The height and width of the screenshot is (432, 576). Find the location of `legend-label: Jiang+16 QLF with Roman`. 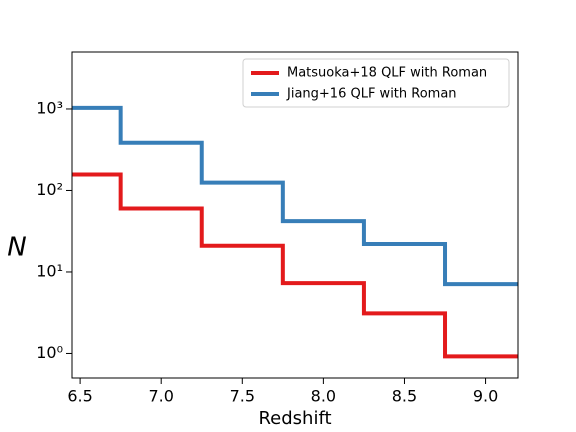

legend-label: Jiang+16 QLF with Roman is located at coordinates (371, 94).